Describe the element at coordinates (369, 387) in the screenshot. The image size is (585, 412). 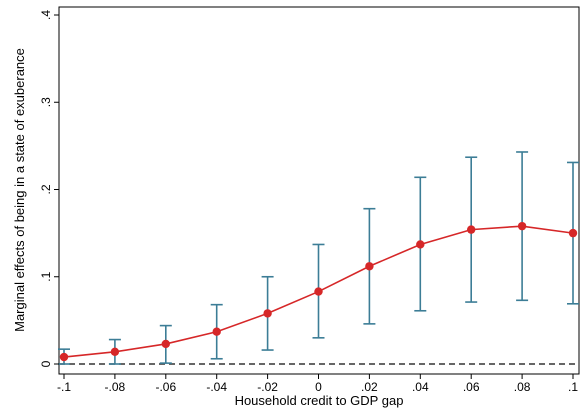
I see `x-tick-label: .02` at that location.